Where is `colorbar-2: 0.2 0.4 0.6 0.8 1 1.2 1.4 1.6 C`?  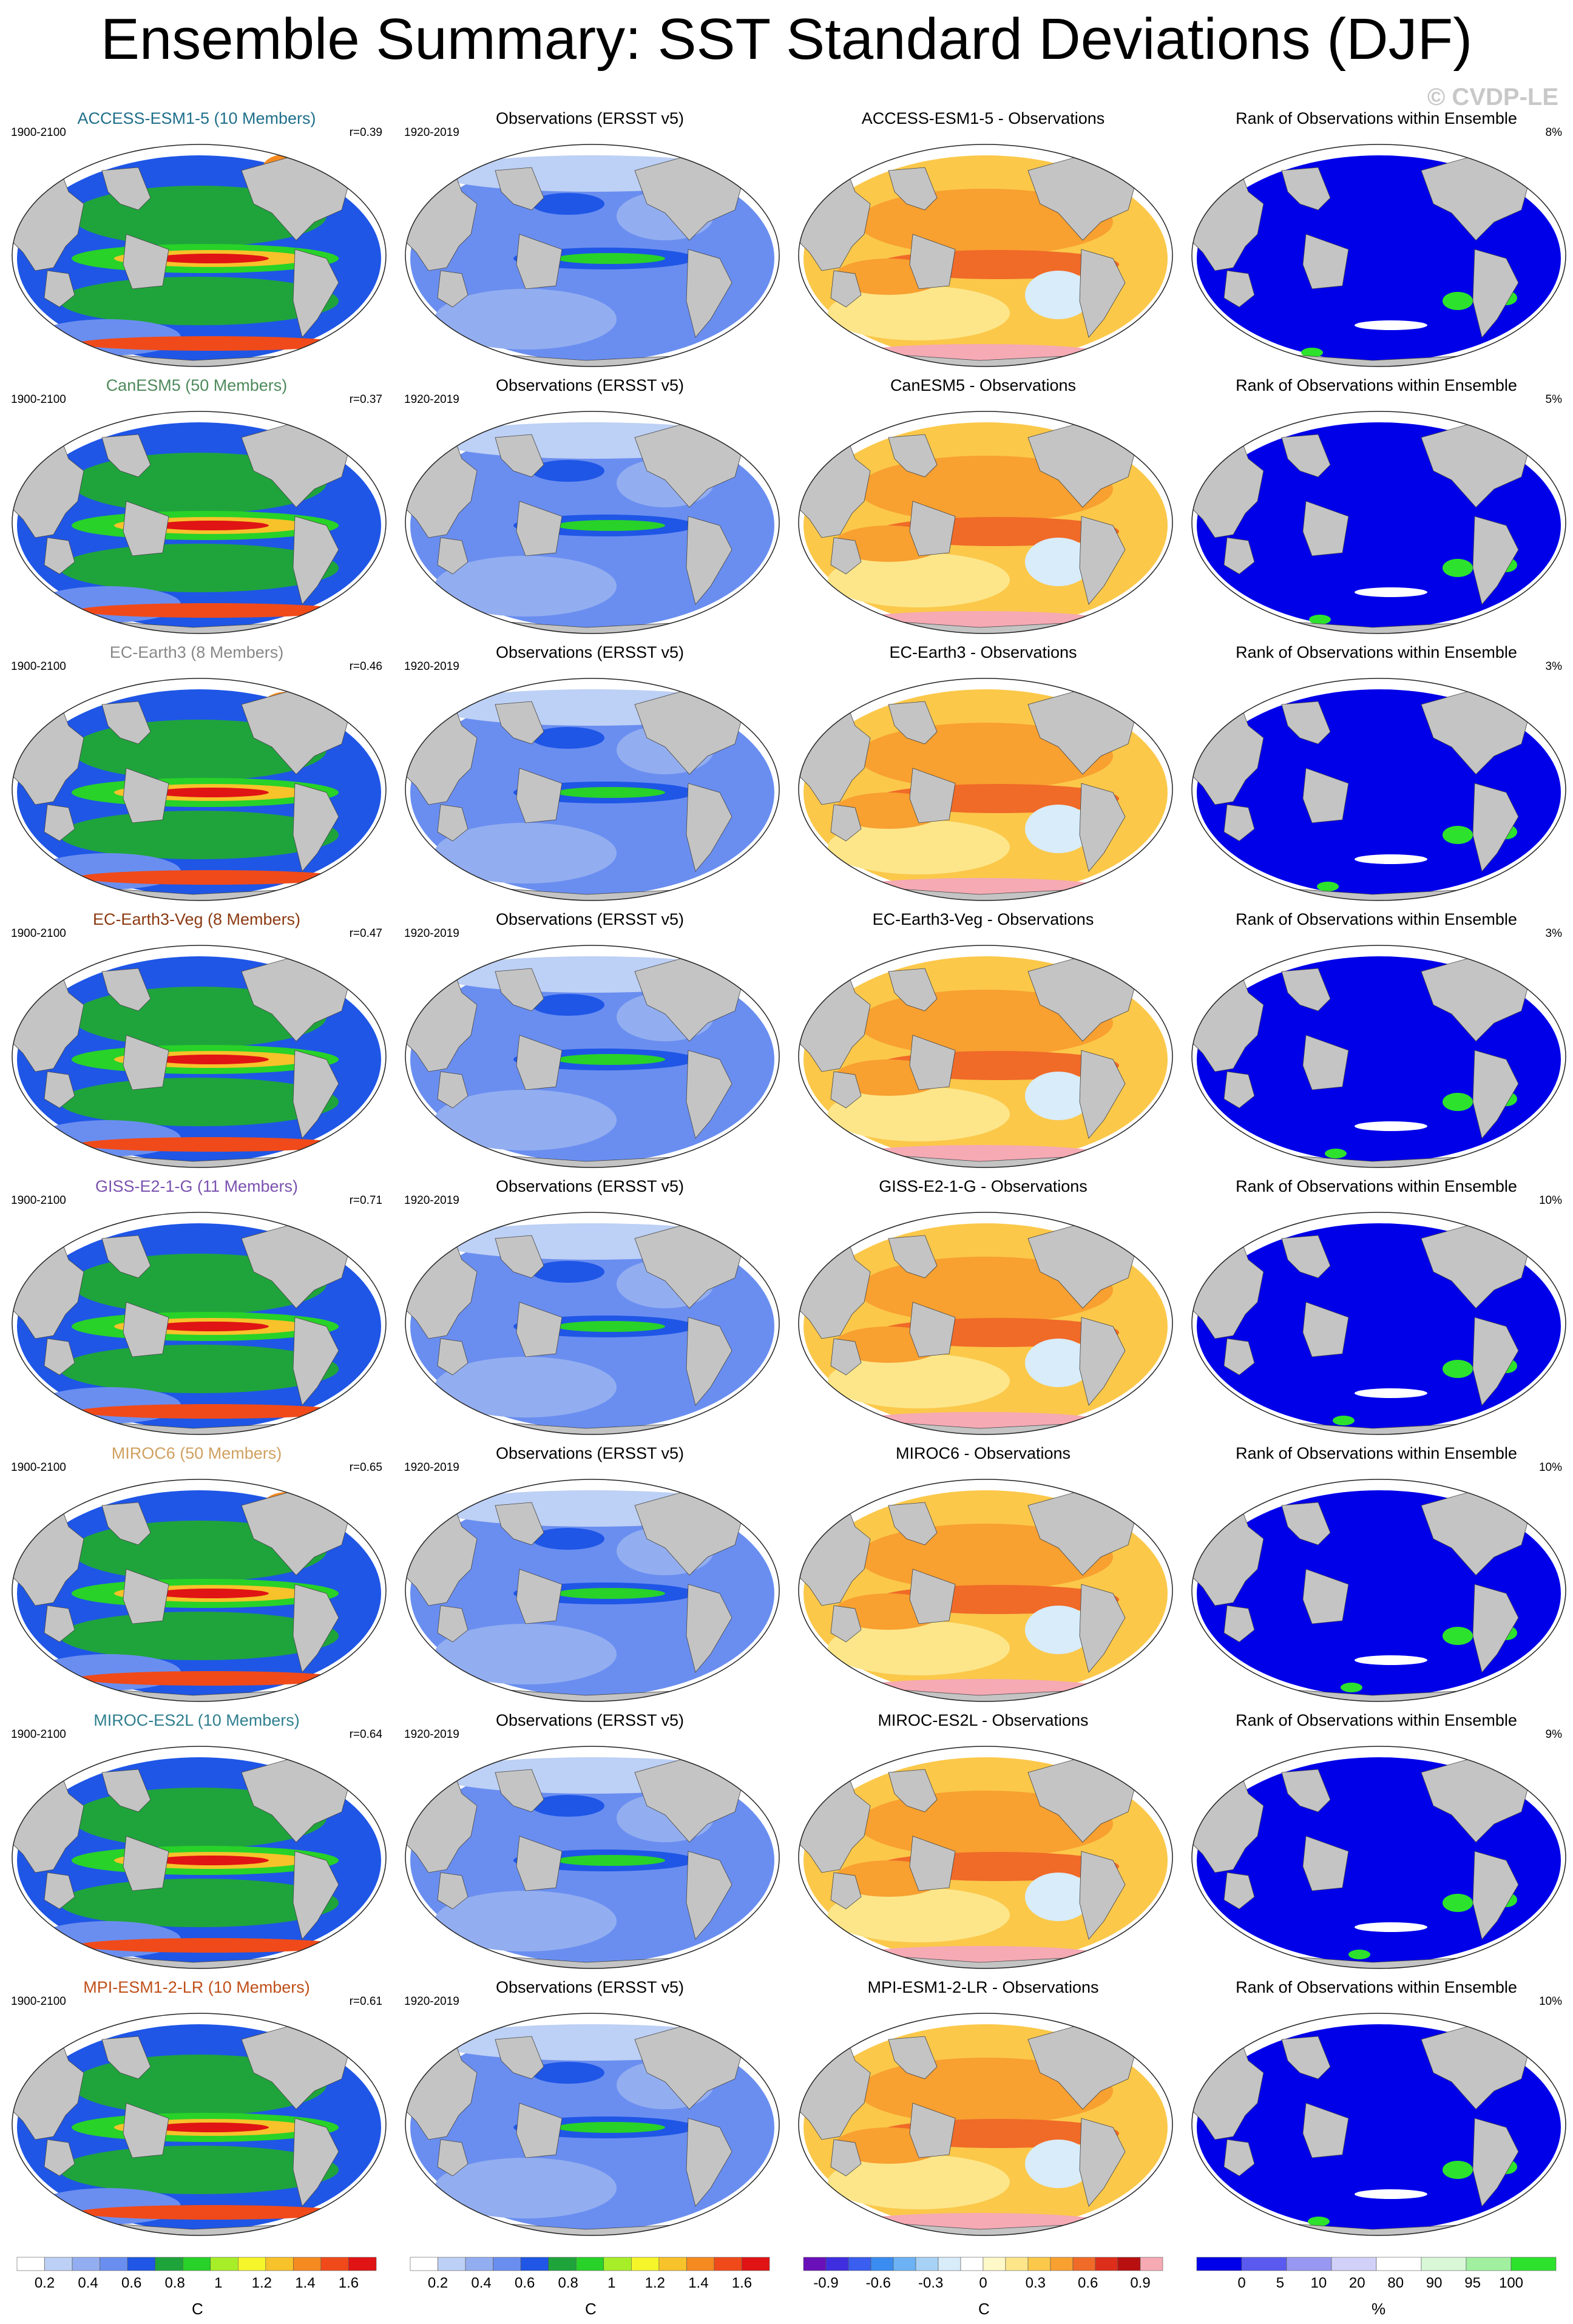
colorbar-2: 0.2 0.4 0.6 0.8 1 1.2 1.4 1.6 C is located at coordinates (589, 2285).